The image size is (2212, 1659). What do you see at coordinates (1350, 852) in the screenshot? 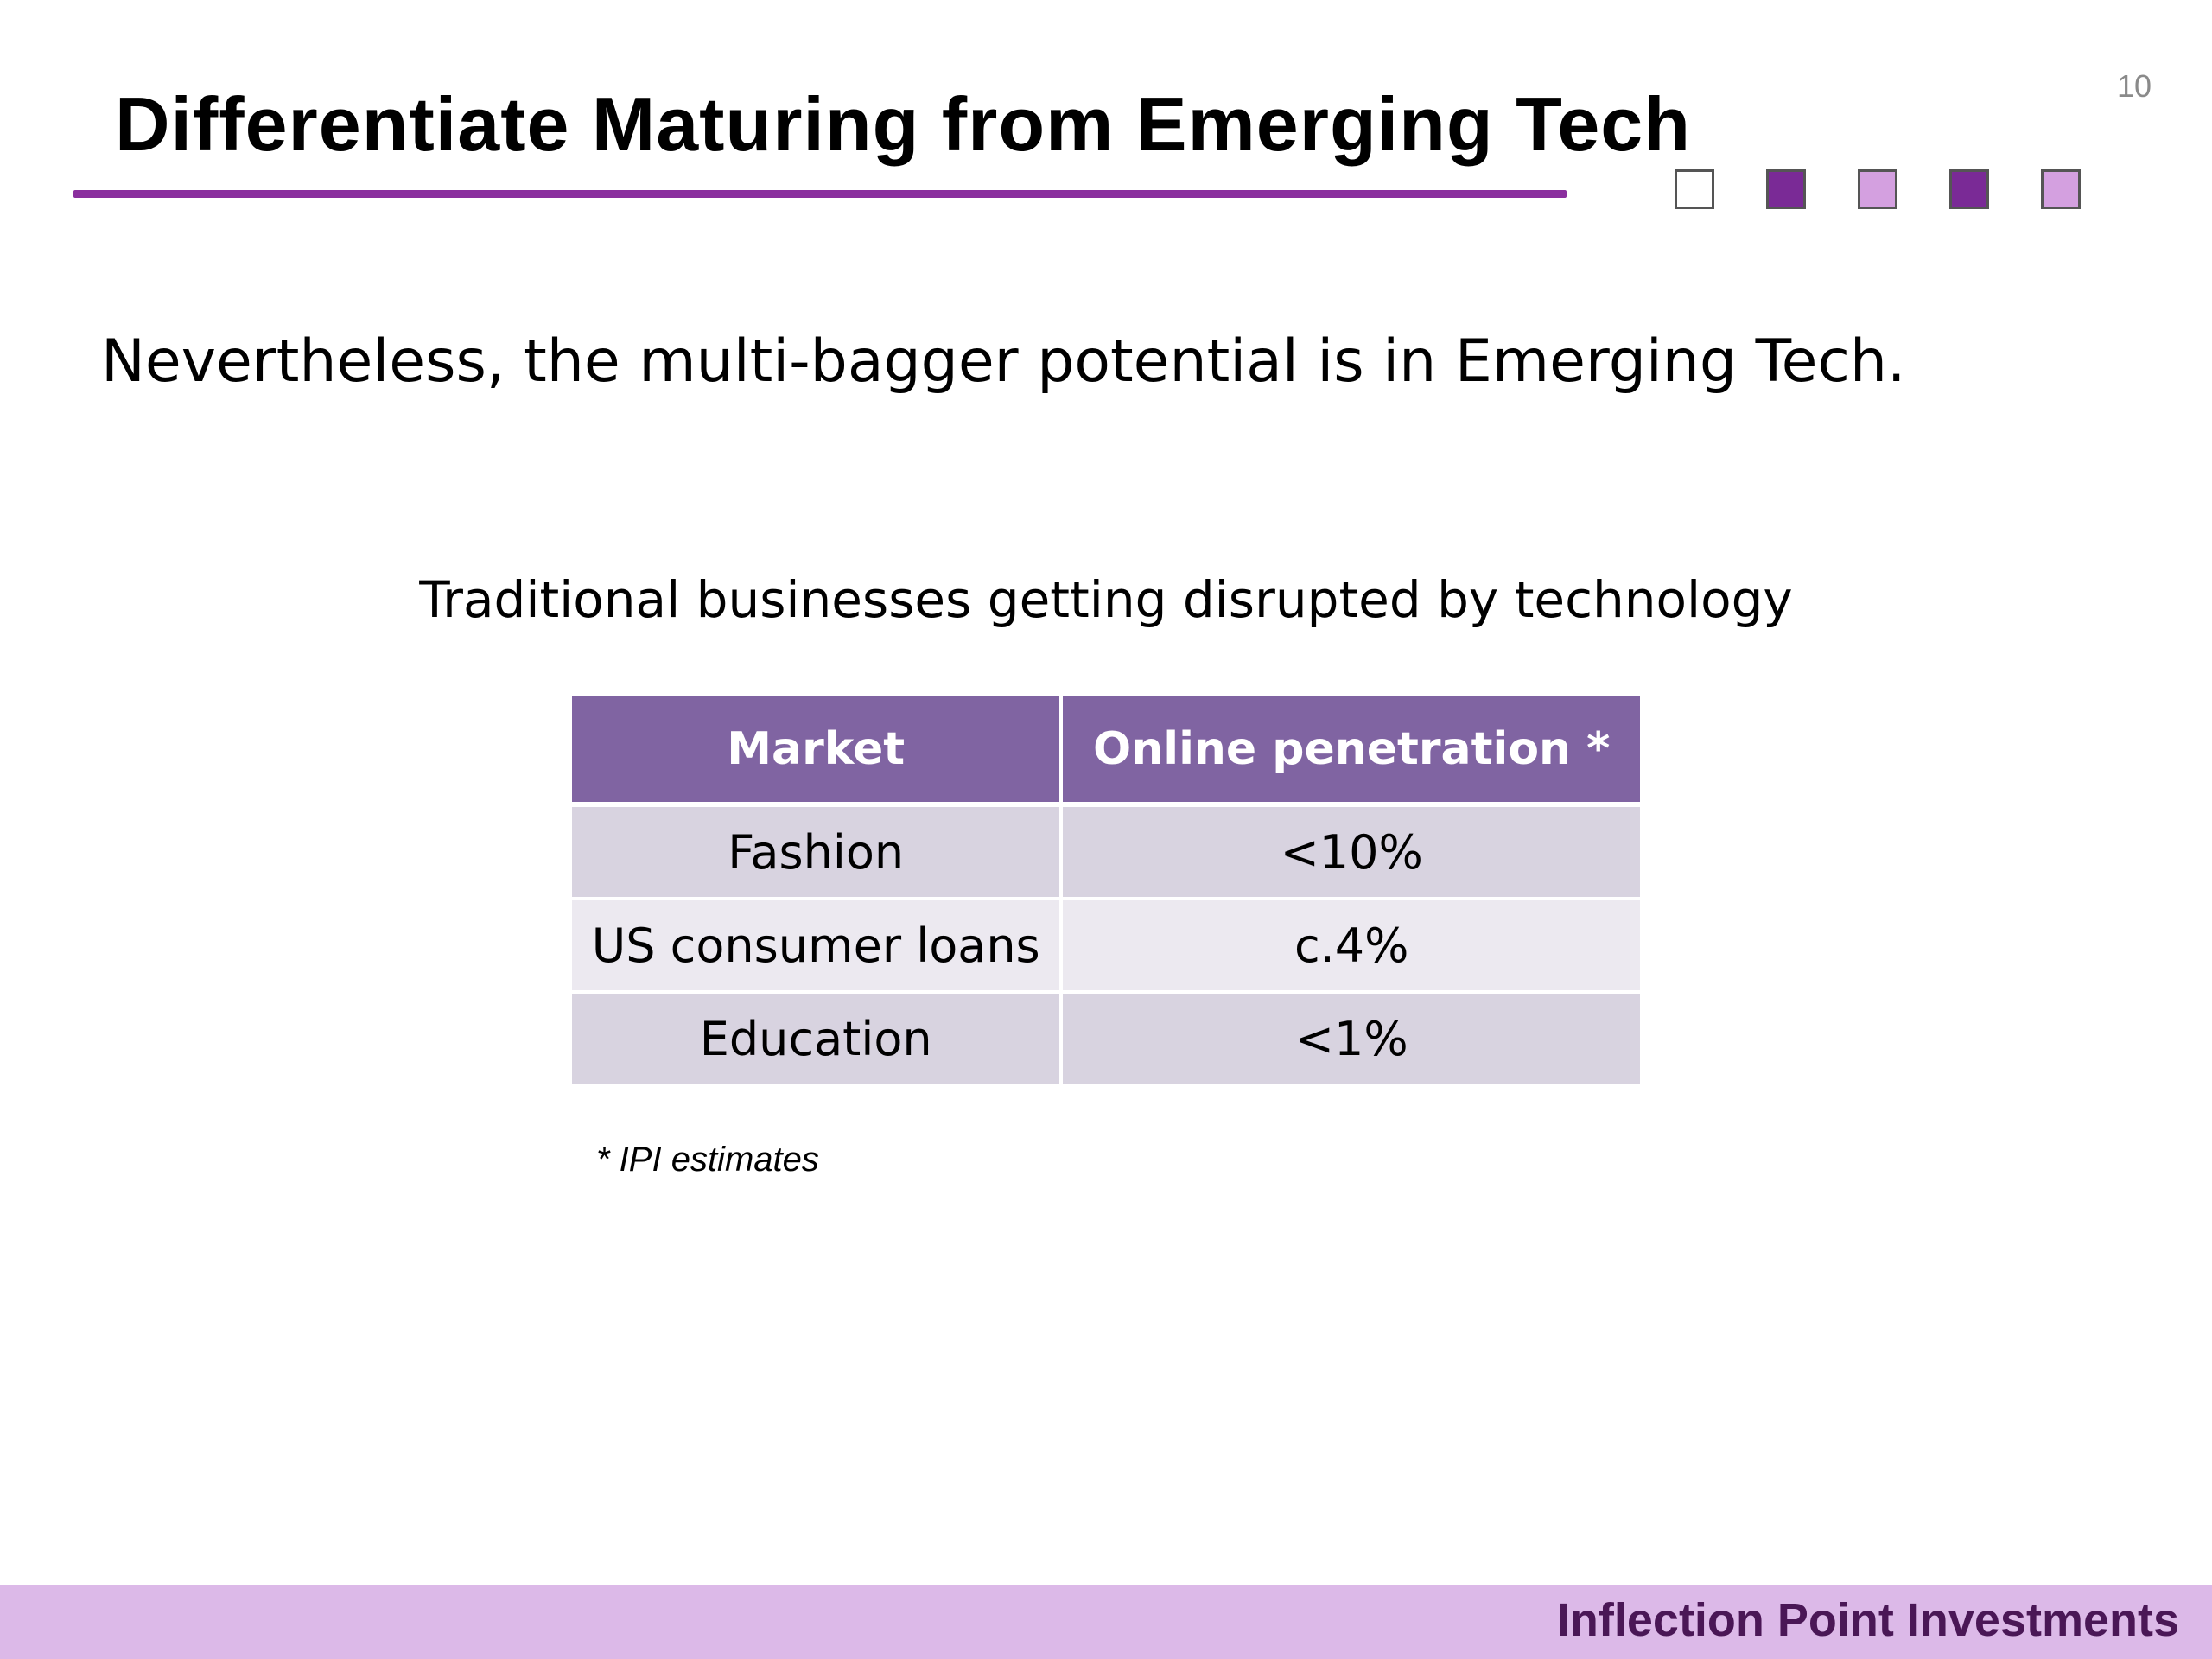
I see `cell-penetration: <10%` at bounding box center [1350, 852].